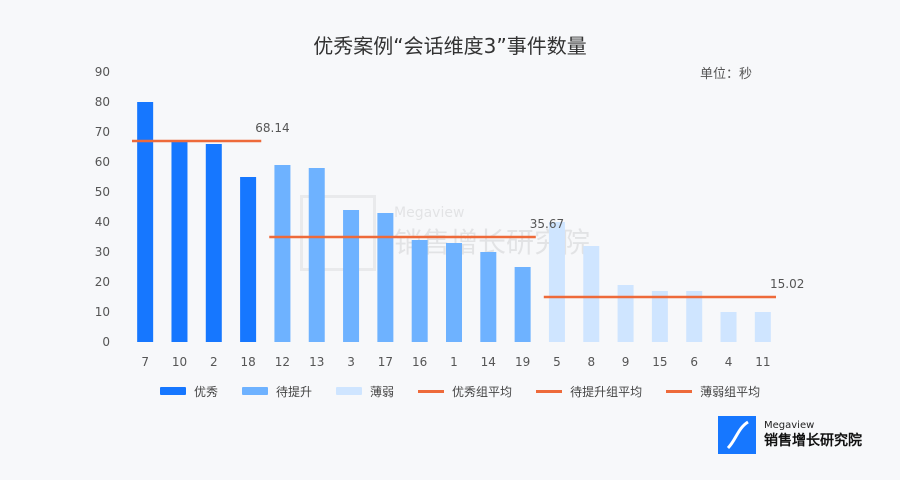 This screenshot has width=900, height=480. I want to click on legend-item: 优秀组平均, so click(465, 391).